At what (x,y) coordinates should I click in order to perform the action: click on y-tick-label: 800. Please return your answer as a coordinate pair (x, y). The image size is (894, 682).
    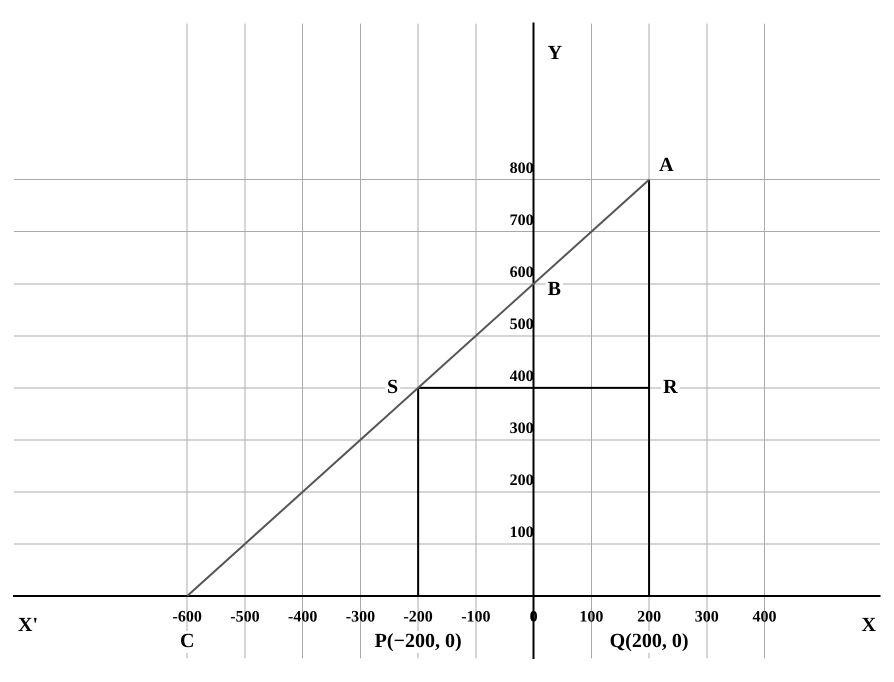
    Looking at the image, I should click on (522, 168).